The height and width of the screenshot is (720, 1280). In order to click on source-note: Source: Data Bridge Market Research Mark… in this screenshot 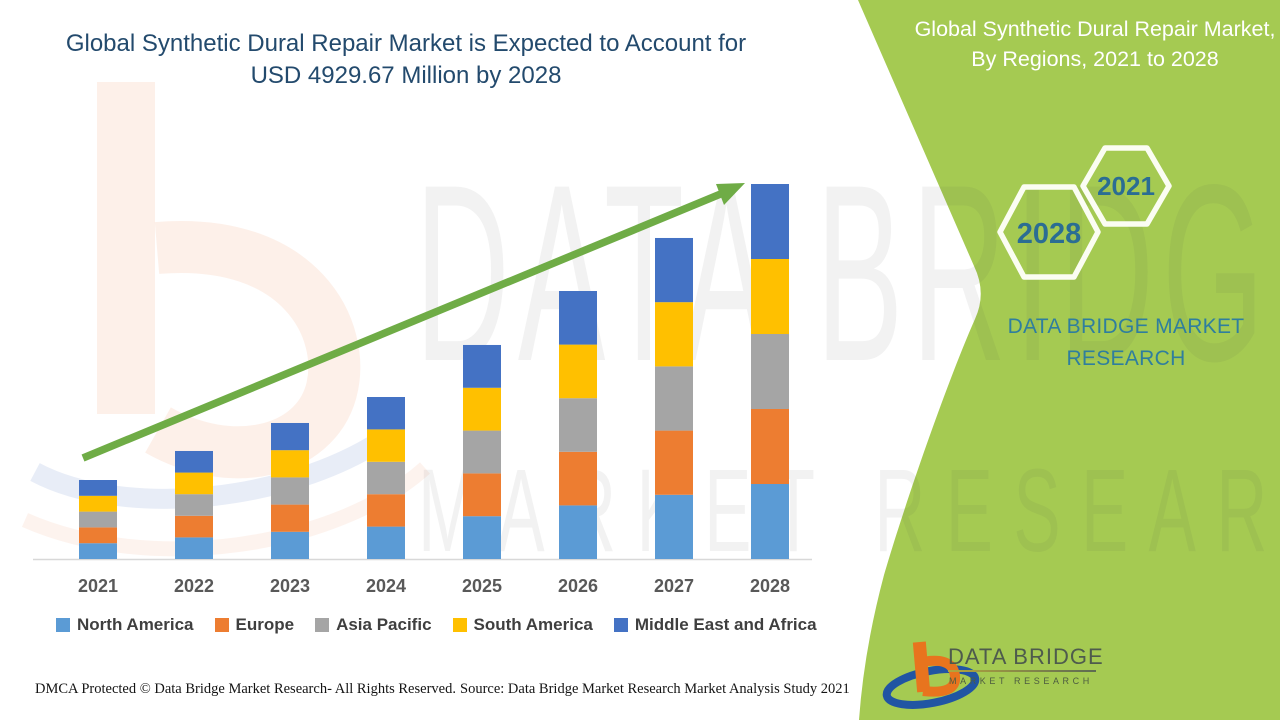, I will do `click(655, 689)`.